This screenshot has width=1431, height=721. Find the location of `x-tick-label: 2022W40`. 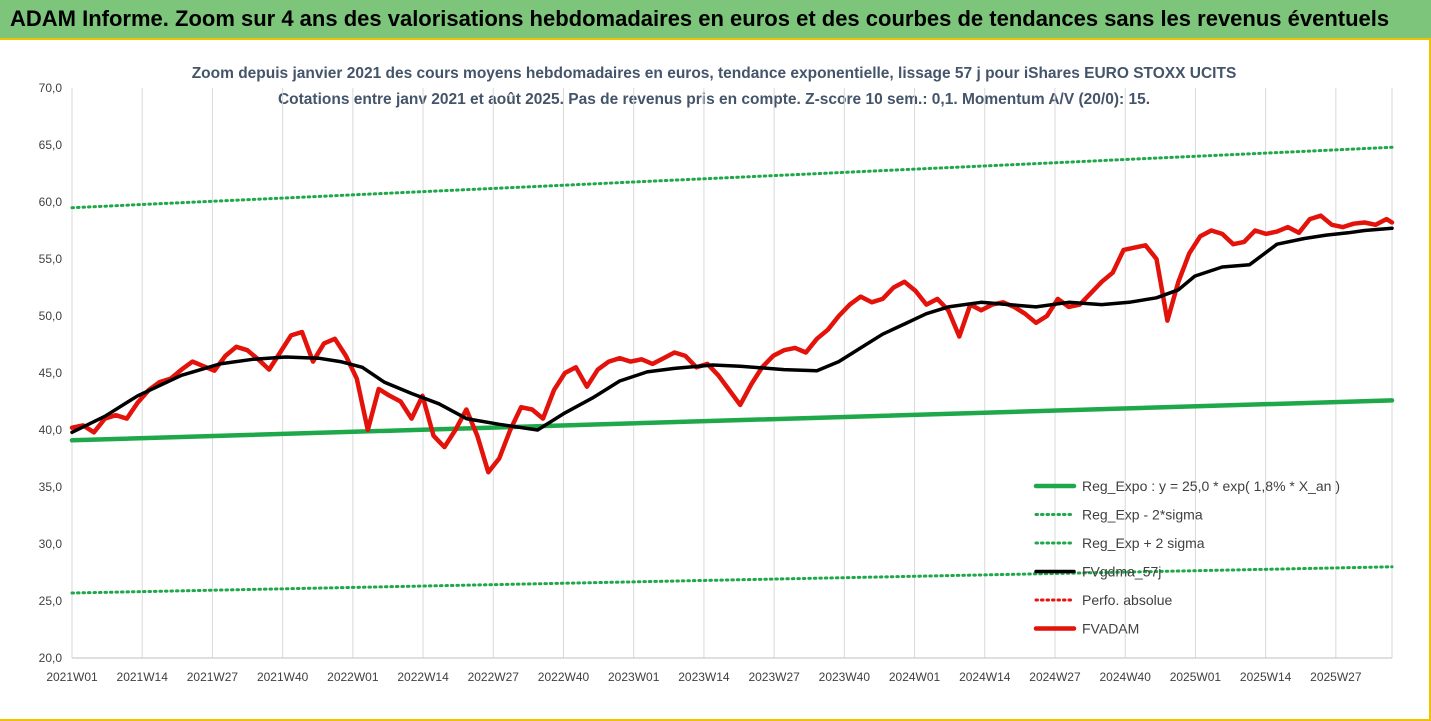

x-tick-label: 2022W40 is located at coordinates (564, 677).